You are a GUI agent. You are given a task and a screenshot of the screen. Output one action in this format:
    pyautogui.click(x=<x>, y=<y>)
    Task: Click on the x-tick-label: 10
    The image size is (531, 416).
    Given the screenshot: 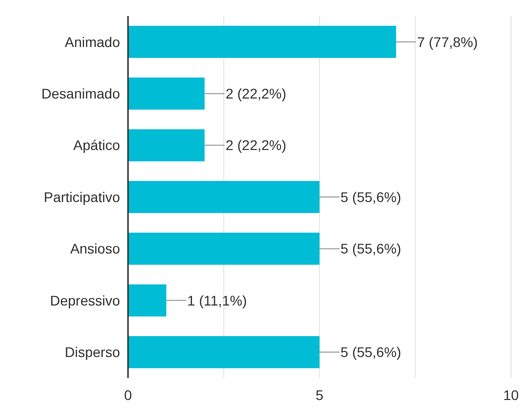 What is the action you would take?
    pyautogui.click(x=511, y=395)
    